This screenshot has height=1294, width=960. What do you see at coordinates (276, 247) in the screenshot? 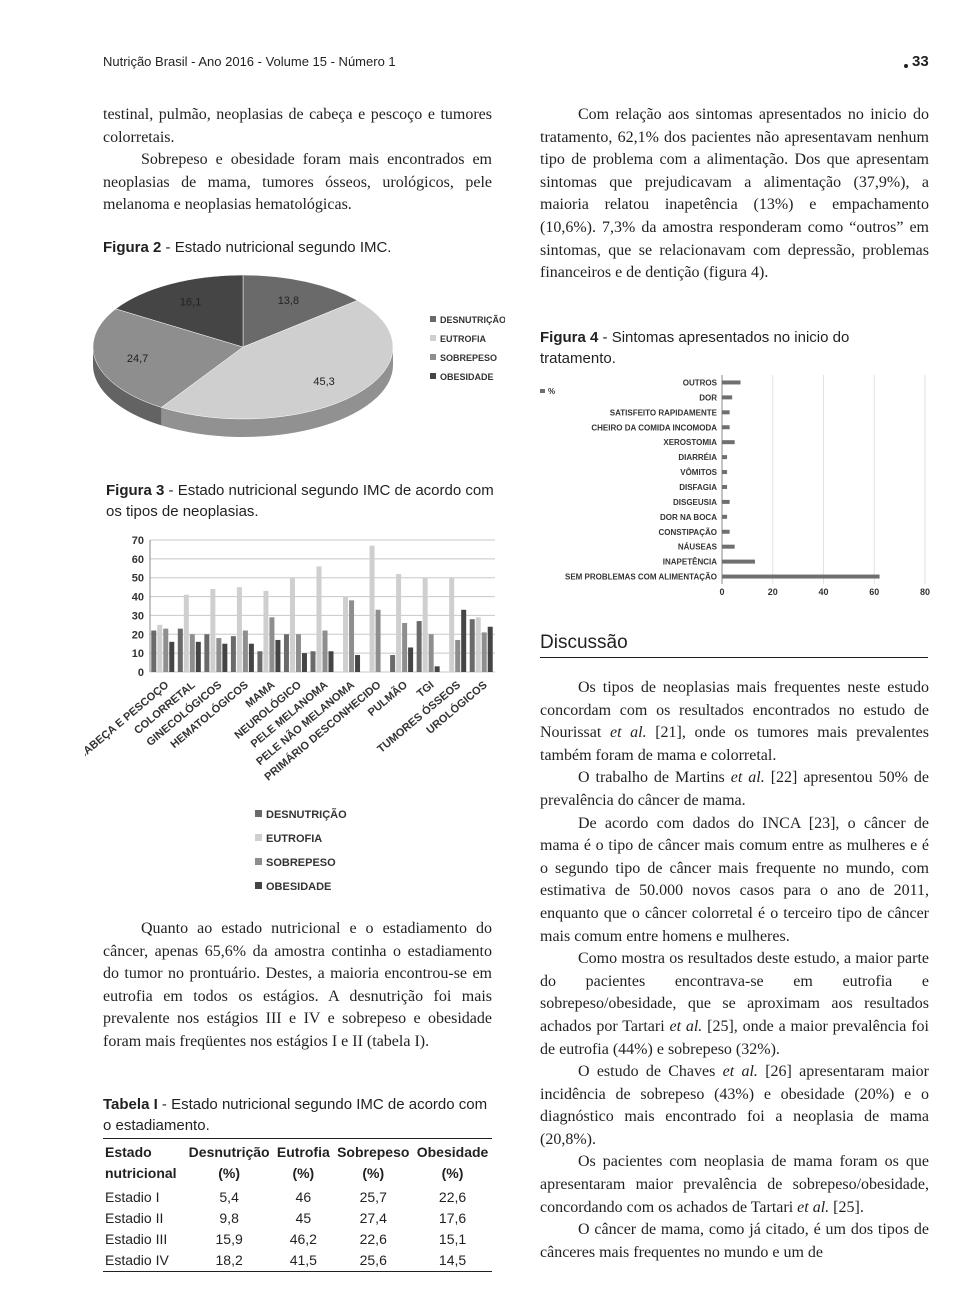
I see `caption-text: - Estado nutricional segundo IMC.` at bounding box center [276, 247].